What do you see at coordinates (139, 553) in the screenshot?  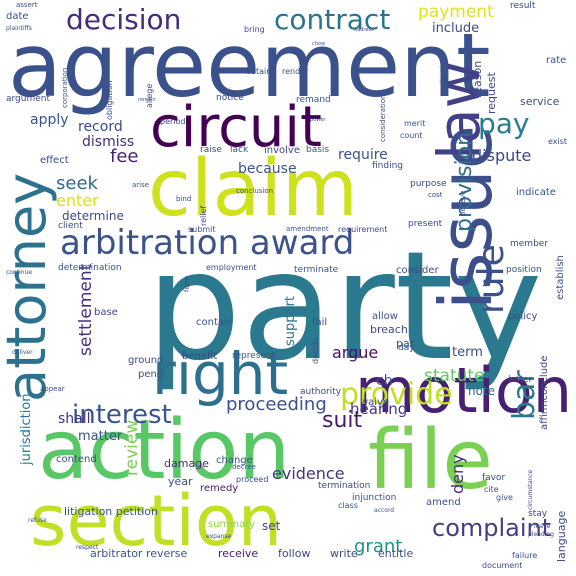 I see `word-arbitrator-reverse: arbitrator reverse` at bounding box center [139, 553].